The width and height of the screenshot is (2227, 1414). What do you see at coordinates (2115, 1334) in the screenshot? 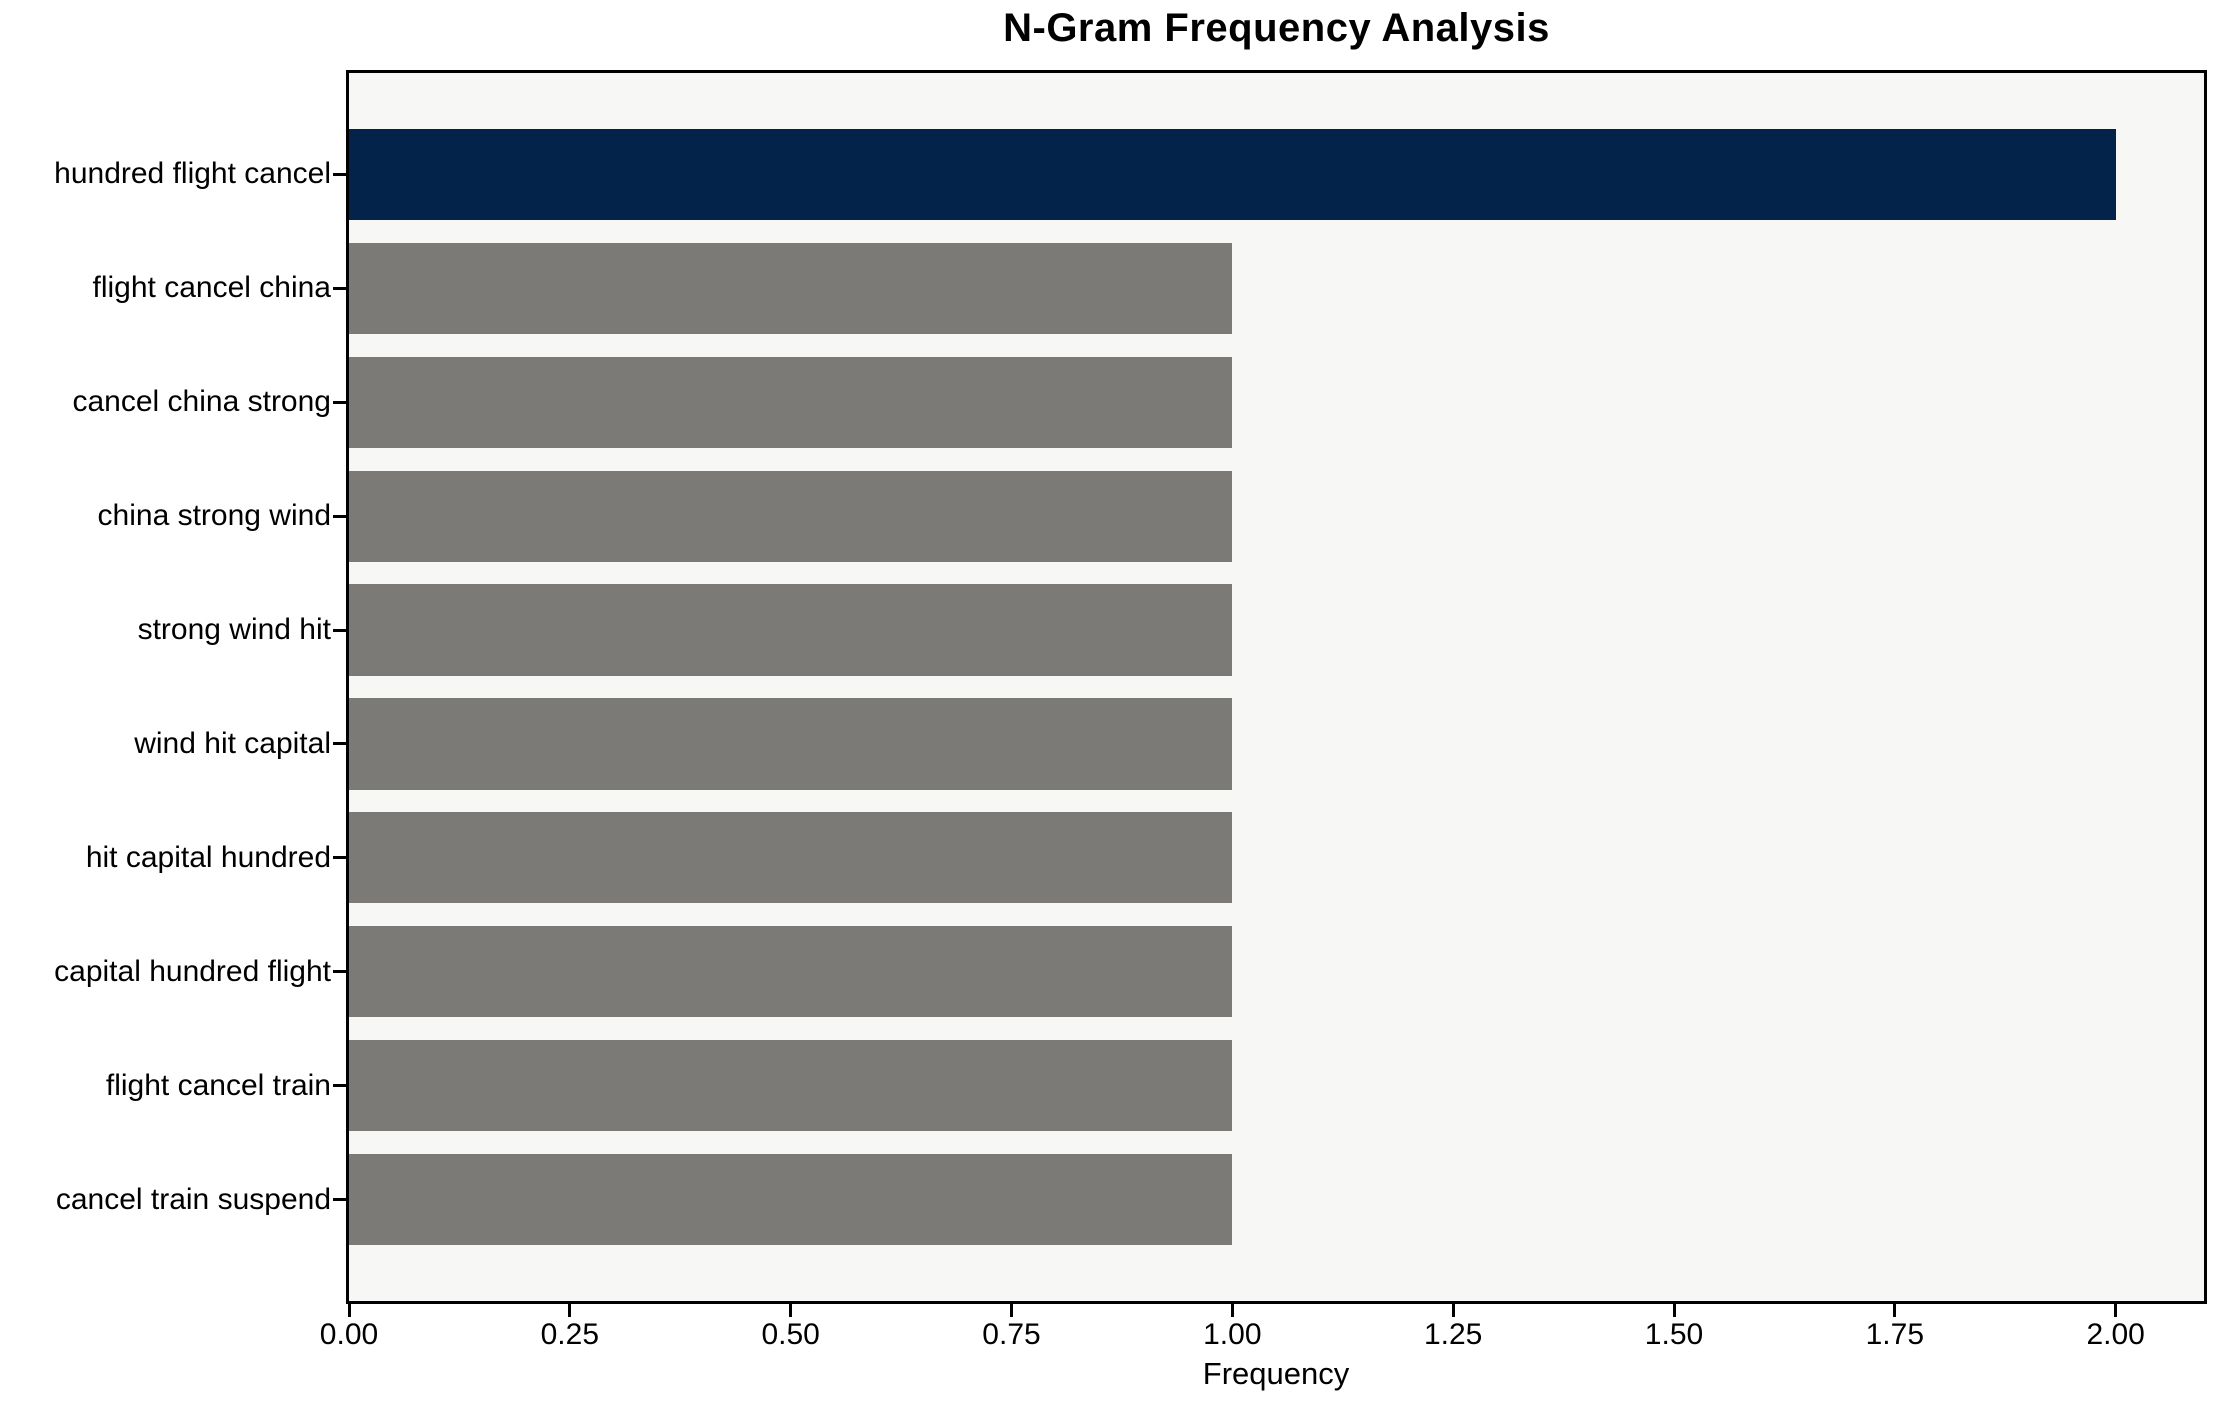
I see `x-tick-label: 2.00` at bounding box center [2115, 1334].